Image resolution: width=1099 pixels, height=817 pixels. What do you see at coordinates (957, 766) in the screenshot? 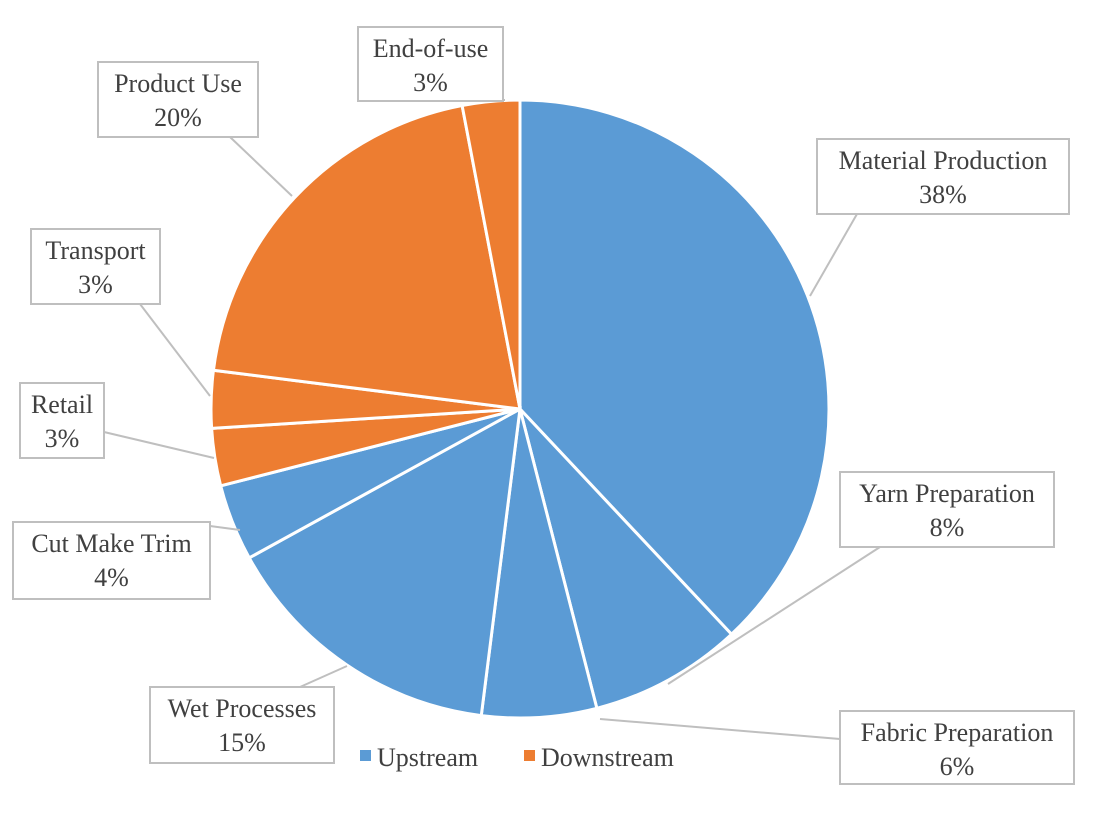
I see `slice-percent: 6%` at bounding box center [957, 766].